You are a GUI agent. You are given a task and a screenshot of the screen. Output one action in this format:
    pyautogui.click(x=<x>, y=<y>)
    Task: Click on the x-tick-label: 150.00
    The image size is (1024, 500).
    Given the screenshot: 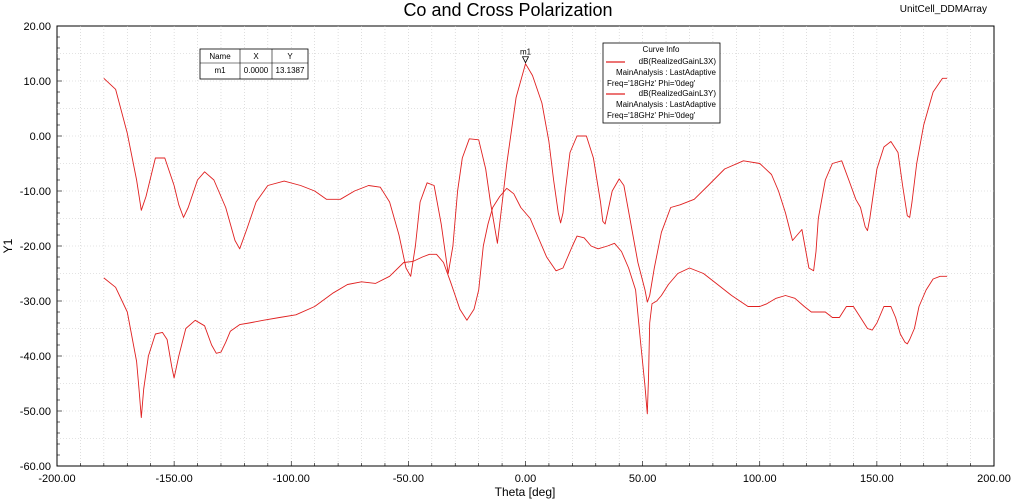 What is the action you would take?
    pyautogui.click(x=877, y=479)
    